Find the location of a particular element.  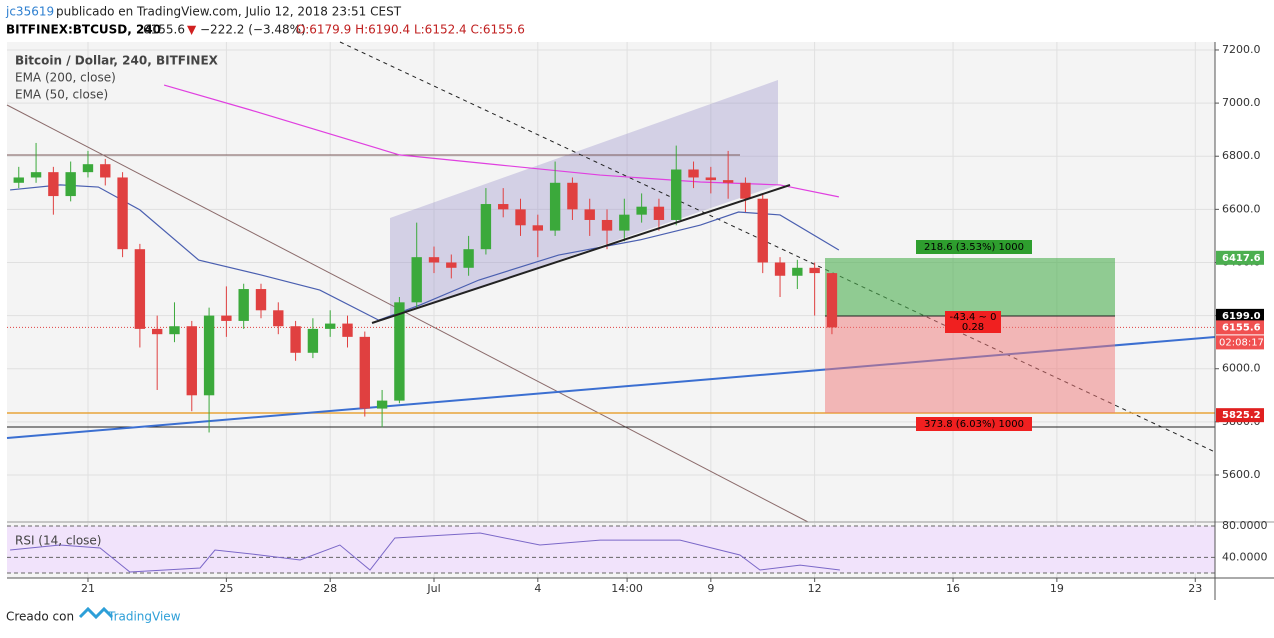

y-tick-label: 6800.0 is located at coordinates (1241, 155).